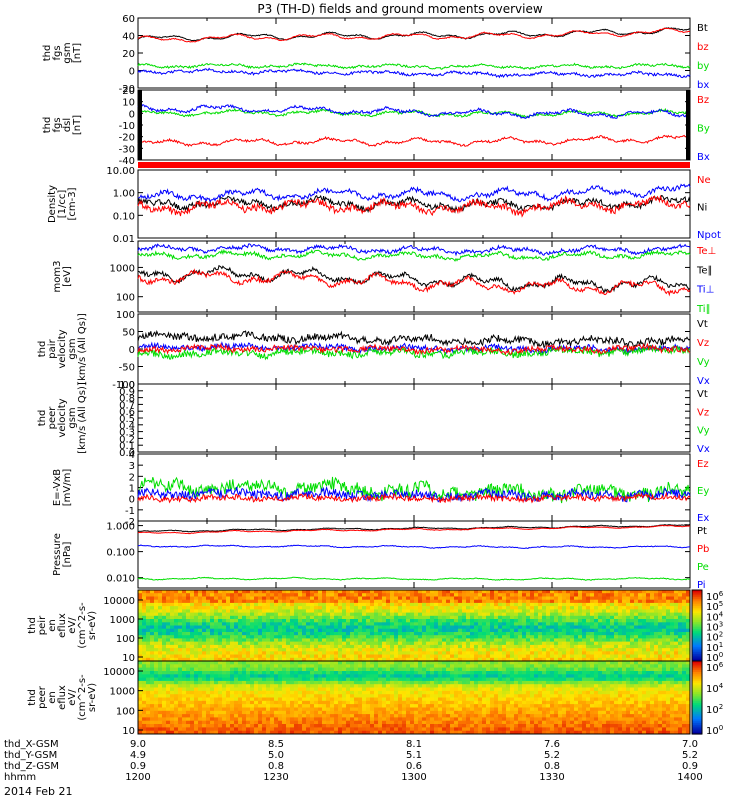 The height and width of the screenshot is (800, 750). Describe the element at coordinates (414, 529) in the screenshot. I see `series-Pb` at that location.